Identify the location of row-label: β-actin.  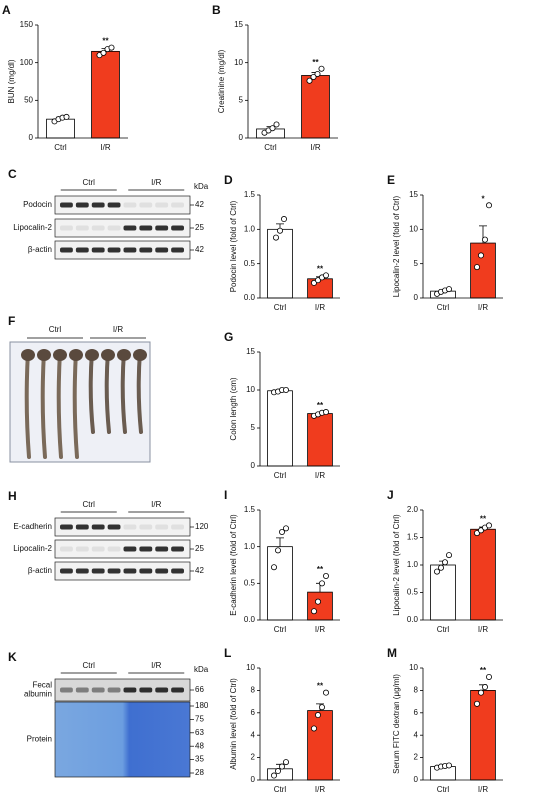
(40, 570).